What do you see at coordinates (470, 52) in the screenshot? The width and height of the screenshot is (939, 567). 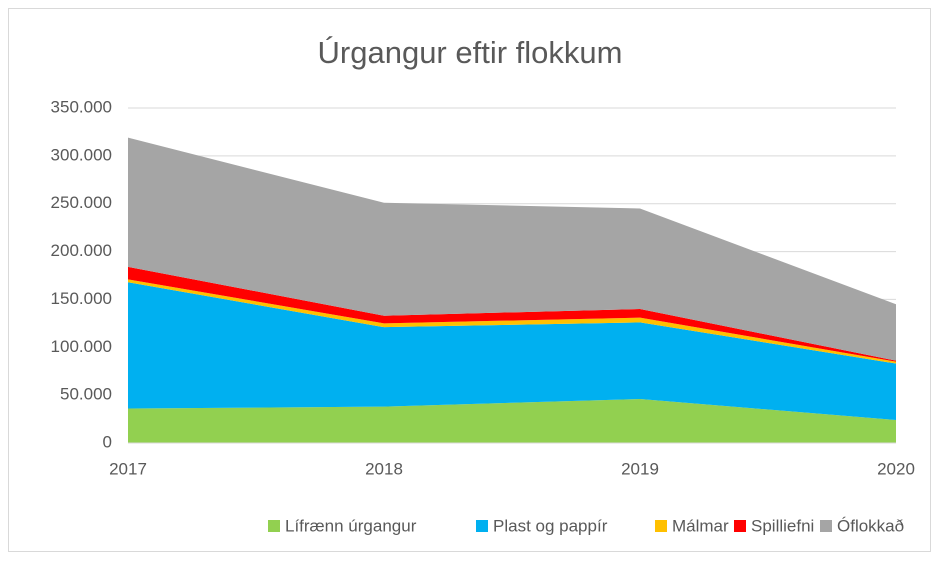 I see `chart-title: Úrgangur eftir flokkum` at bounding box center [470, 52].